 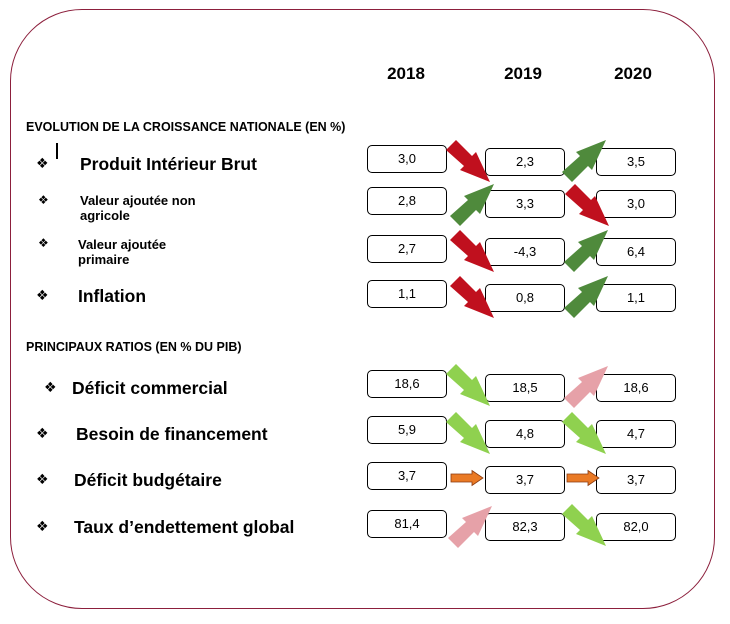 I want to click on value-box-taux-endettement-2018: 81,4, so click(x=407, y=524).